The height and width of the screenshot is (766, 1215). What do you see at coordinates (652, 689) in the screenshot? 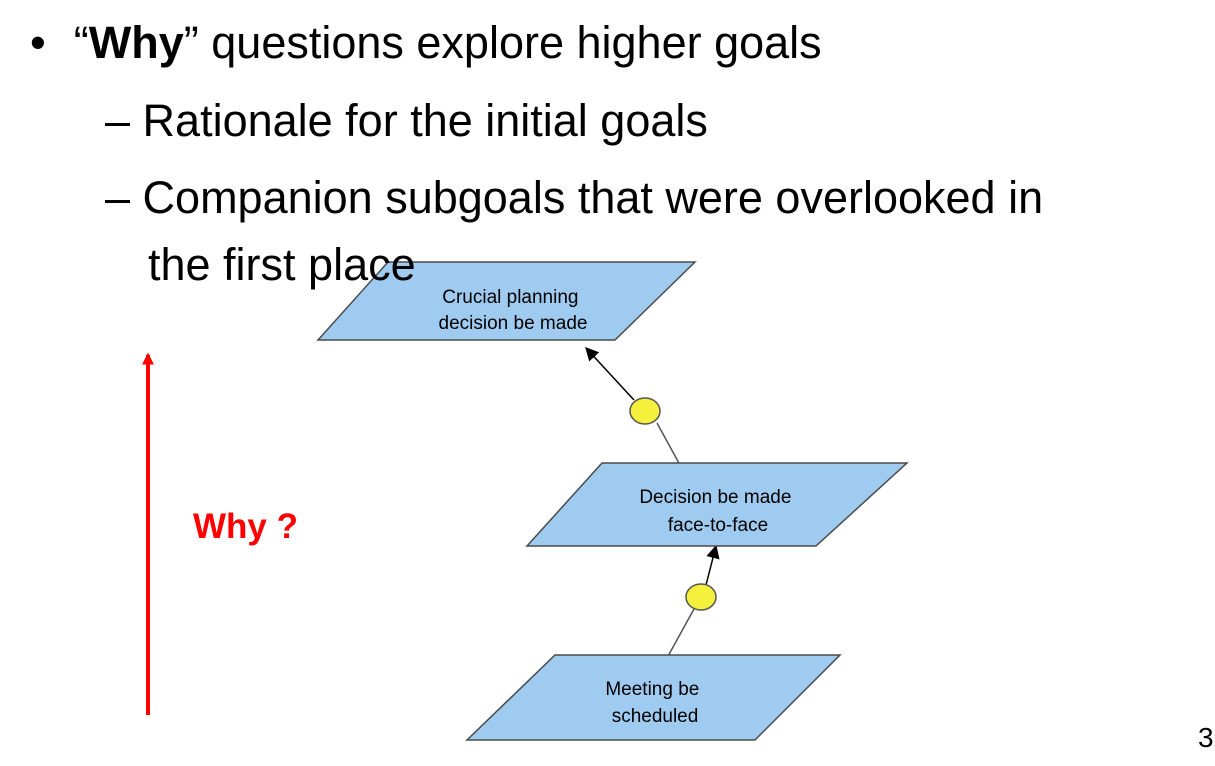
I see `goal-meeting-line-1: Meeting be` at bounding box center [652, 689].